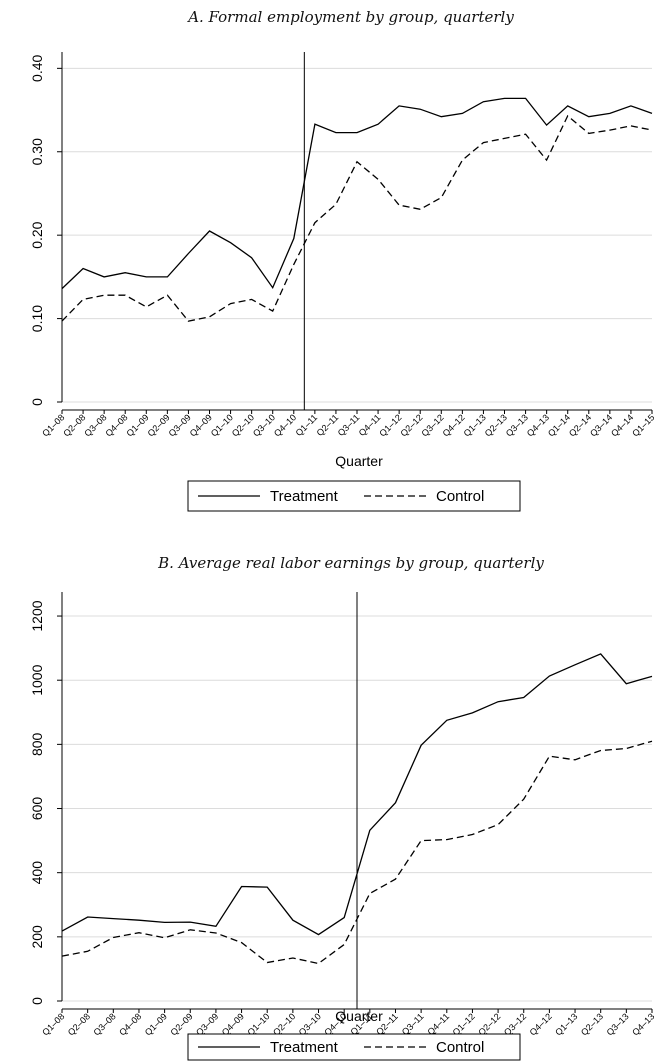 The height and width of the screenshot is (1062, 654). I want to click on x-tick-label: Q3–12, so click(433, 425).